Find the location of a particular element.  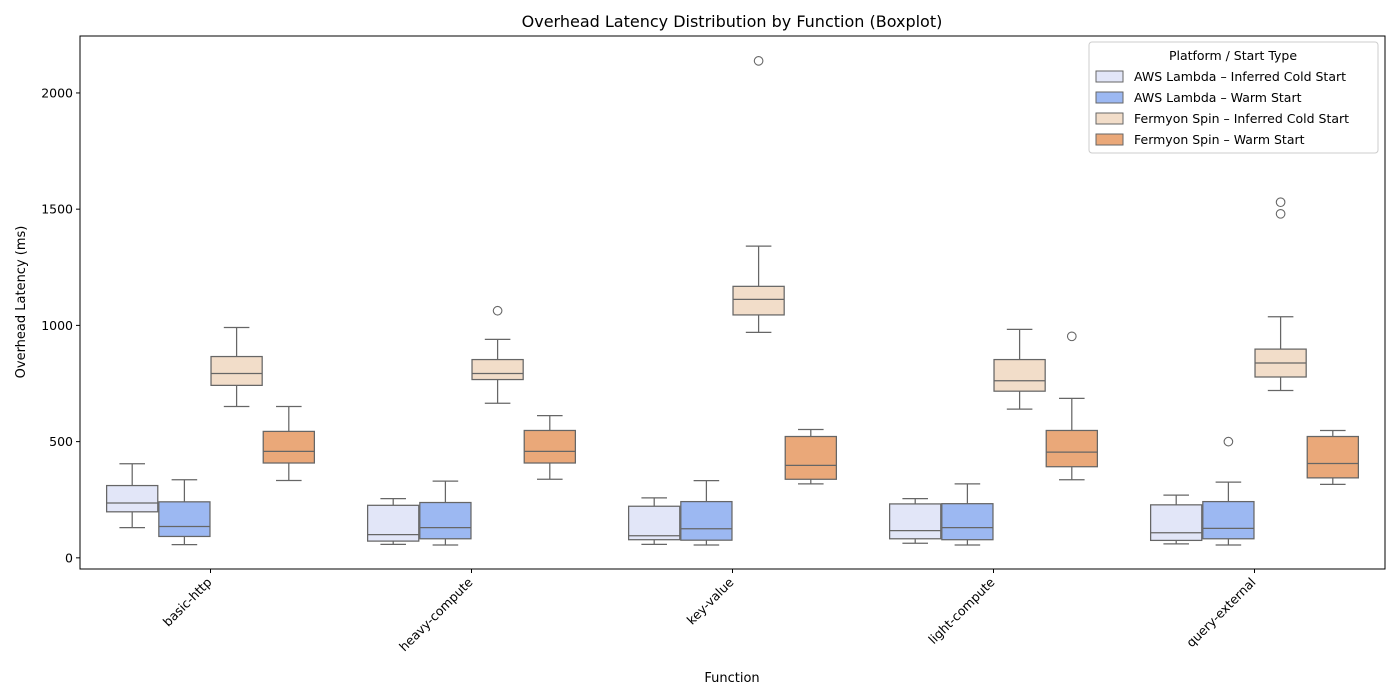

legend-item: Fermyon Spin – Inferred Cold Start is located at coordinates (1222, 118).